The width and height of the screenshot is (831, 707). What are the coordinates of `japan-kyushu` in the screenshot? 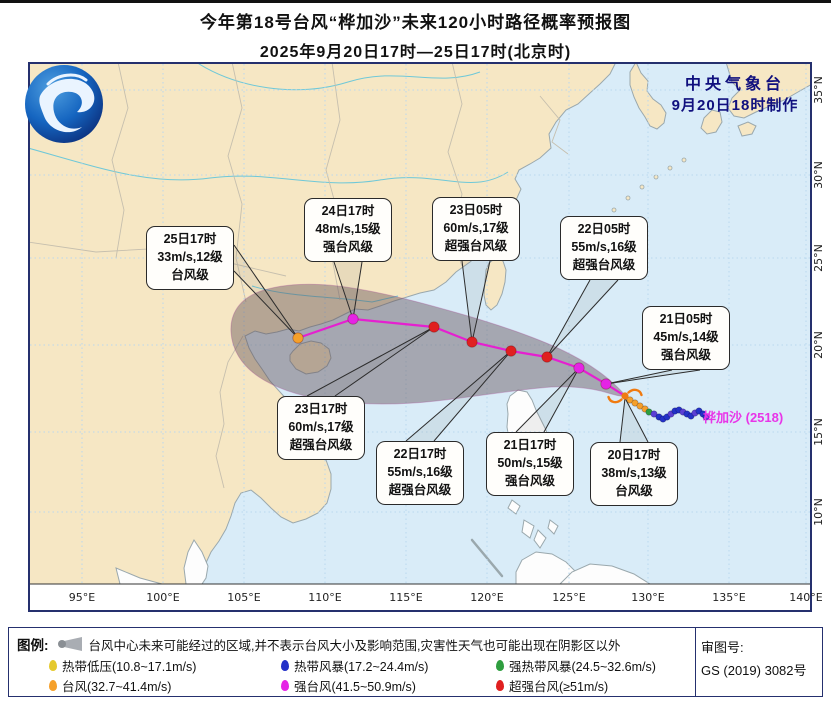 It's located at (711, 122).